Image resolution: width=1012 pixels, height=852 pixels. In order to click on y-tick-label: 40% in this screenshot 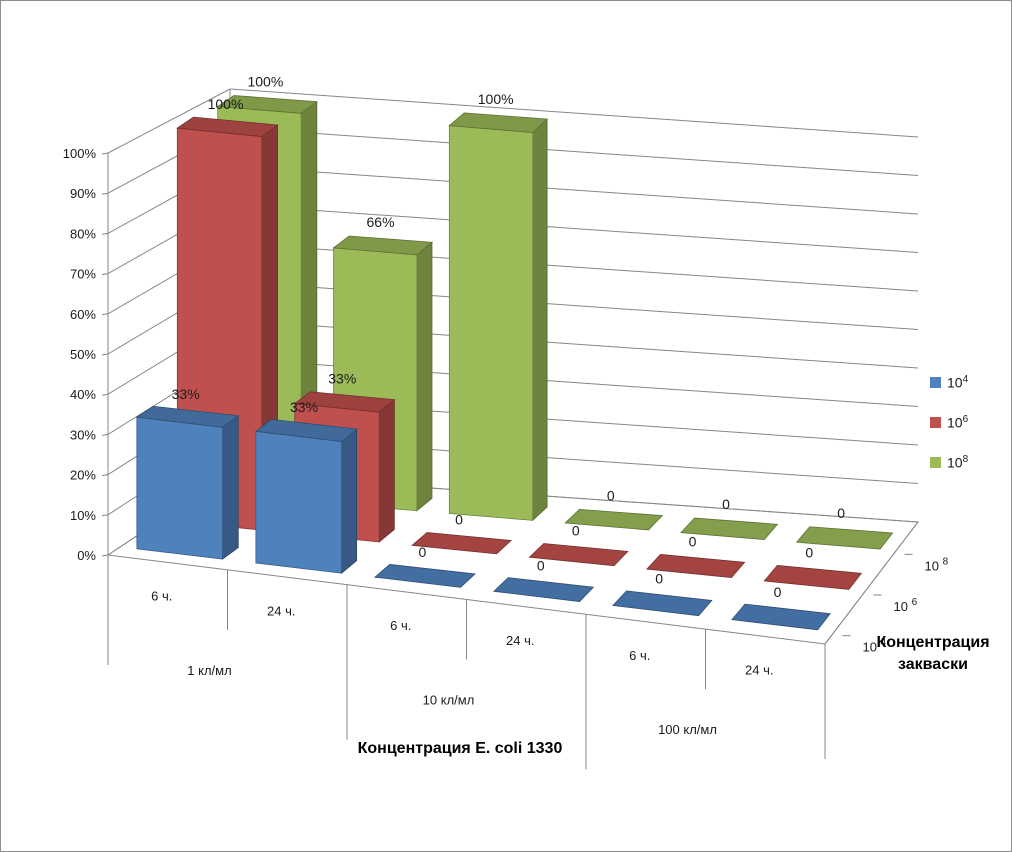, I will do `click(83, 394)`.